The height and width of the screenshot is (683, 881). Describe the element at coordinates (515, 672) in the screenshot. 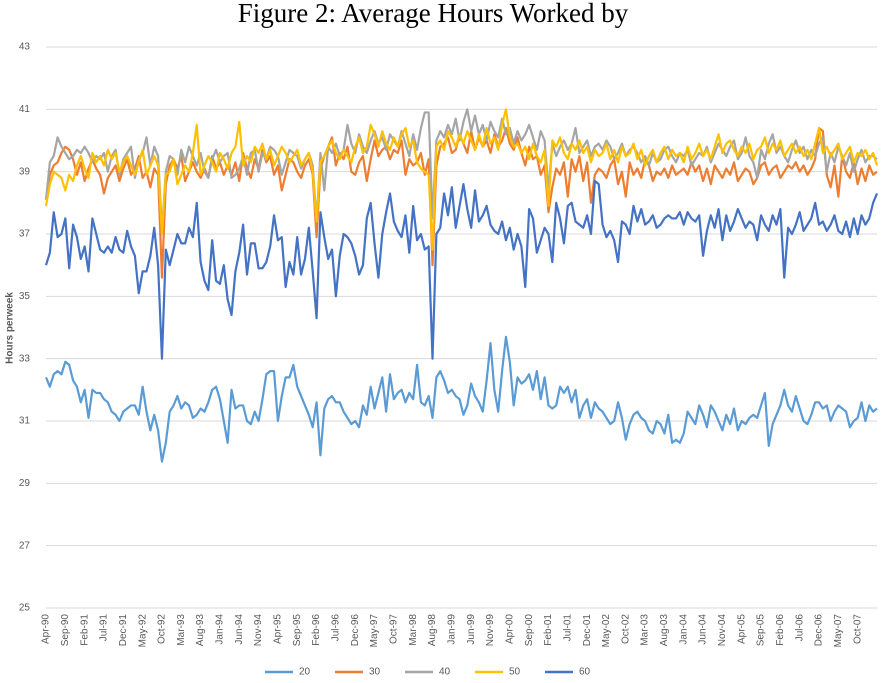

I see `legend-label: 50` at that location.